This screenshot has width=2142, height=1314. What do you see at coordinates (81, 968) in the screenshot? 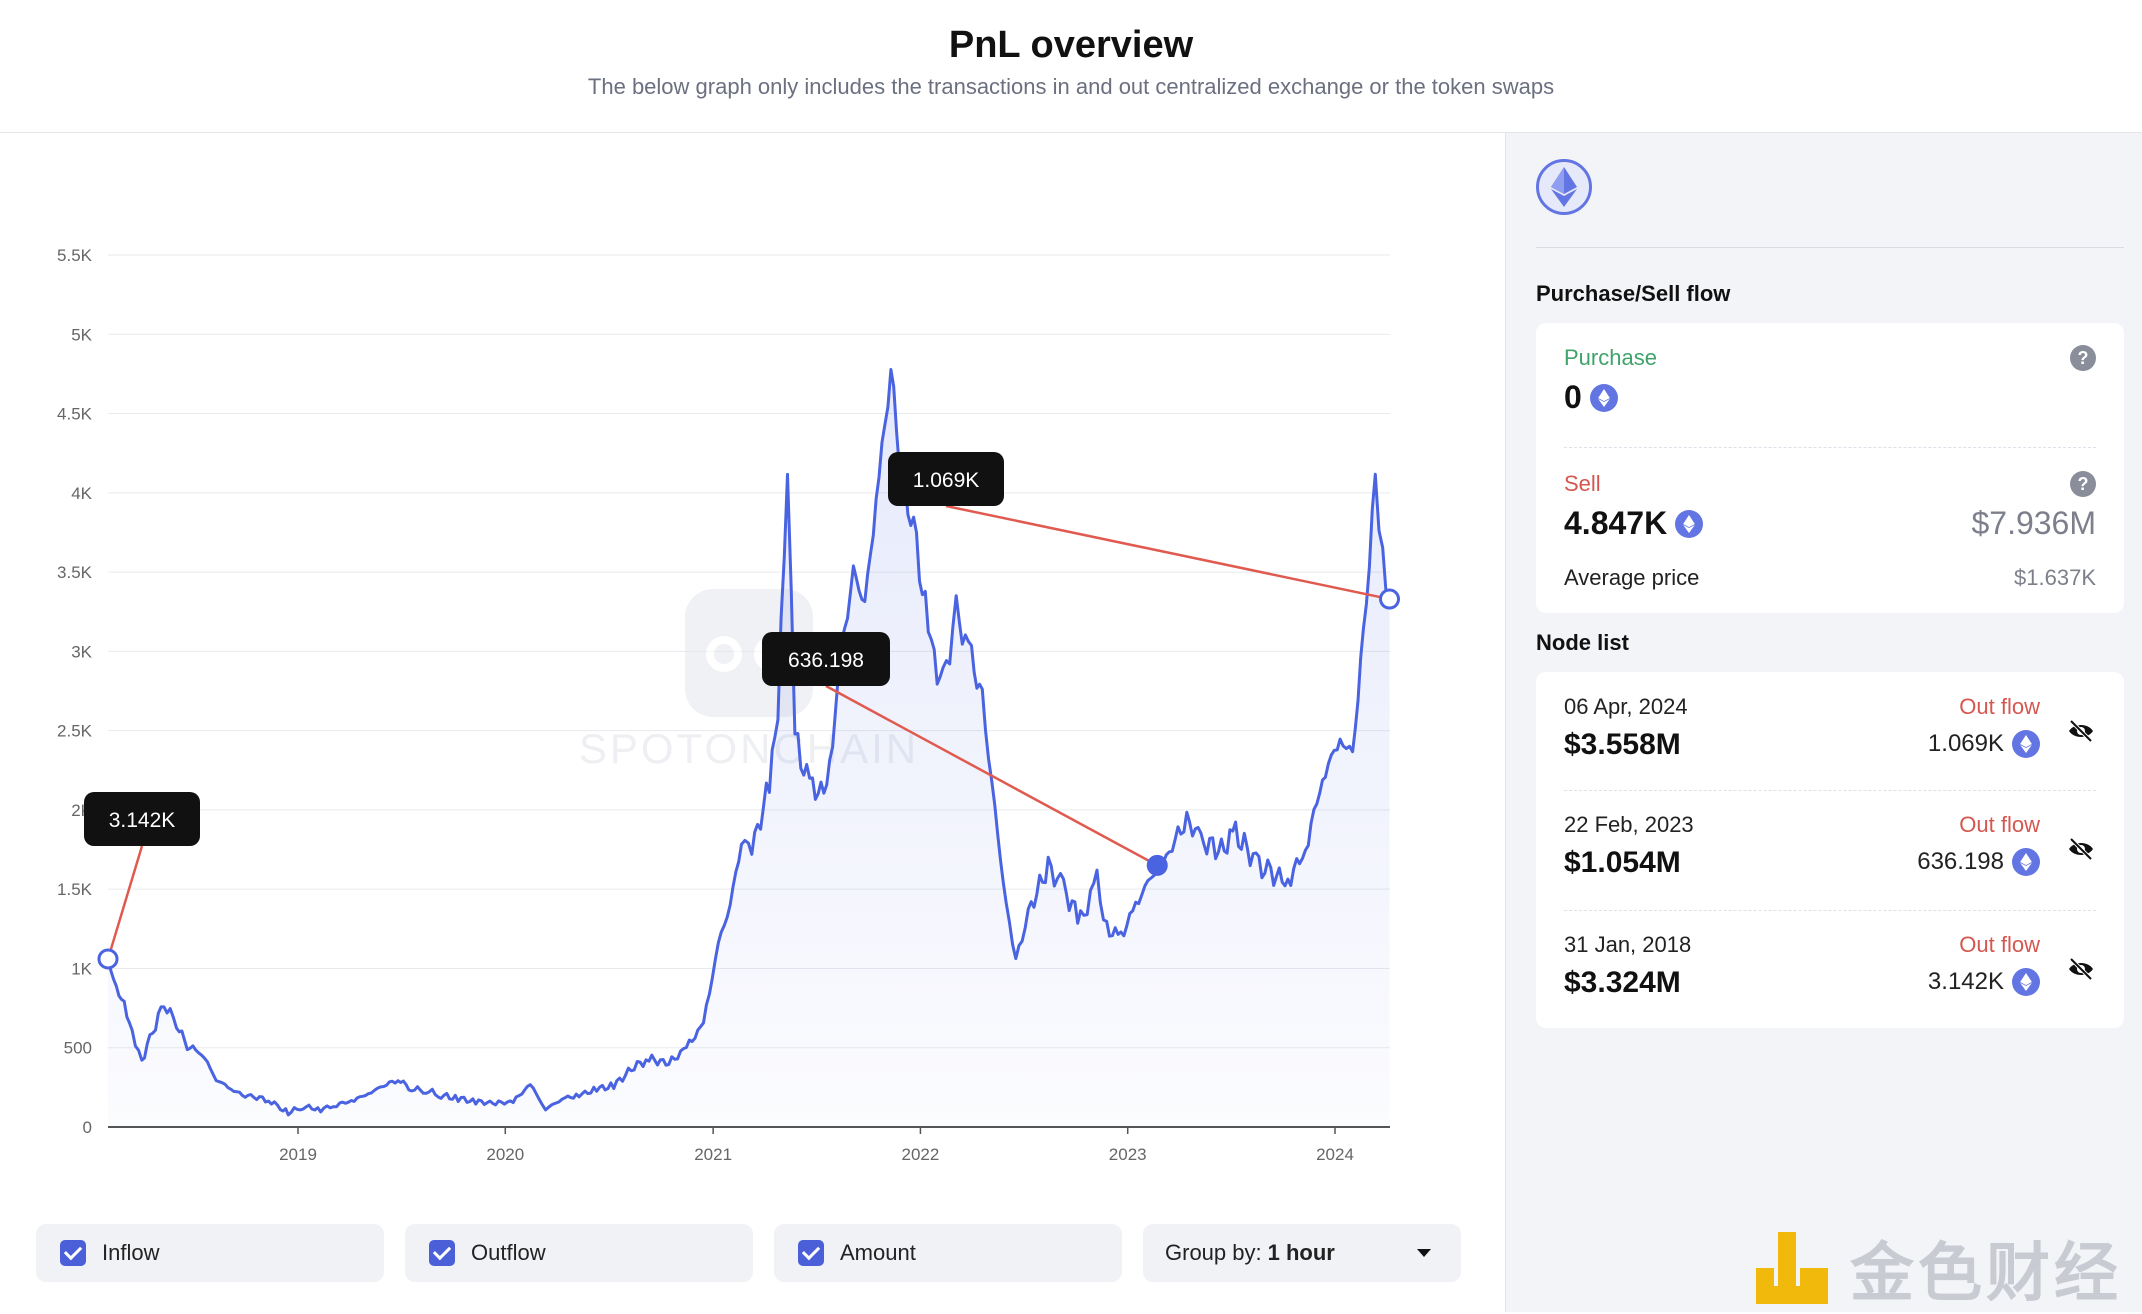
I see `y-tick-label: 1K` at bounding box center [81, 968].